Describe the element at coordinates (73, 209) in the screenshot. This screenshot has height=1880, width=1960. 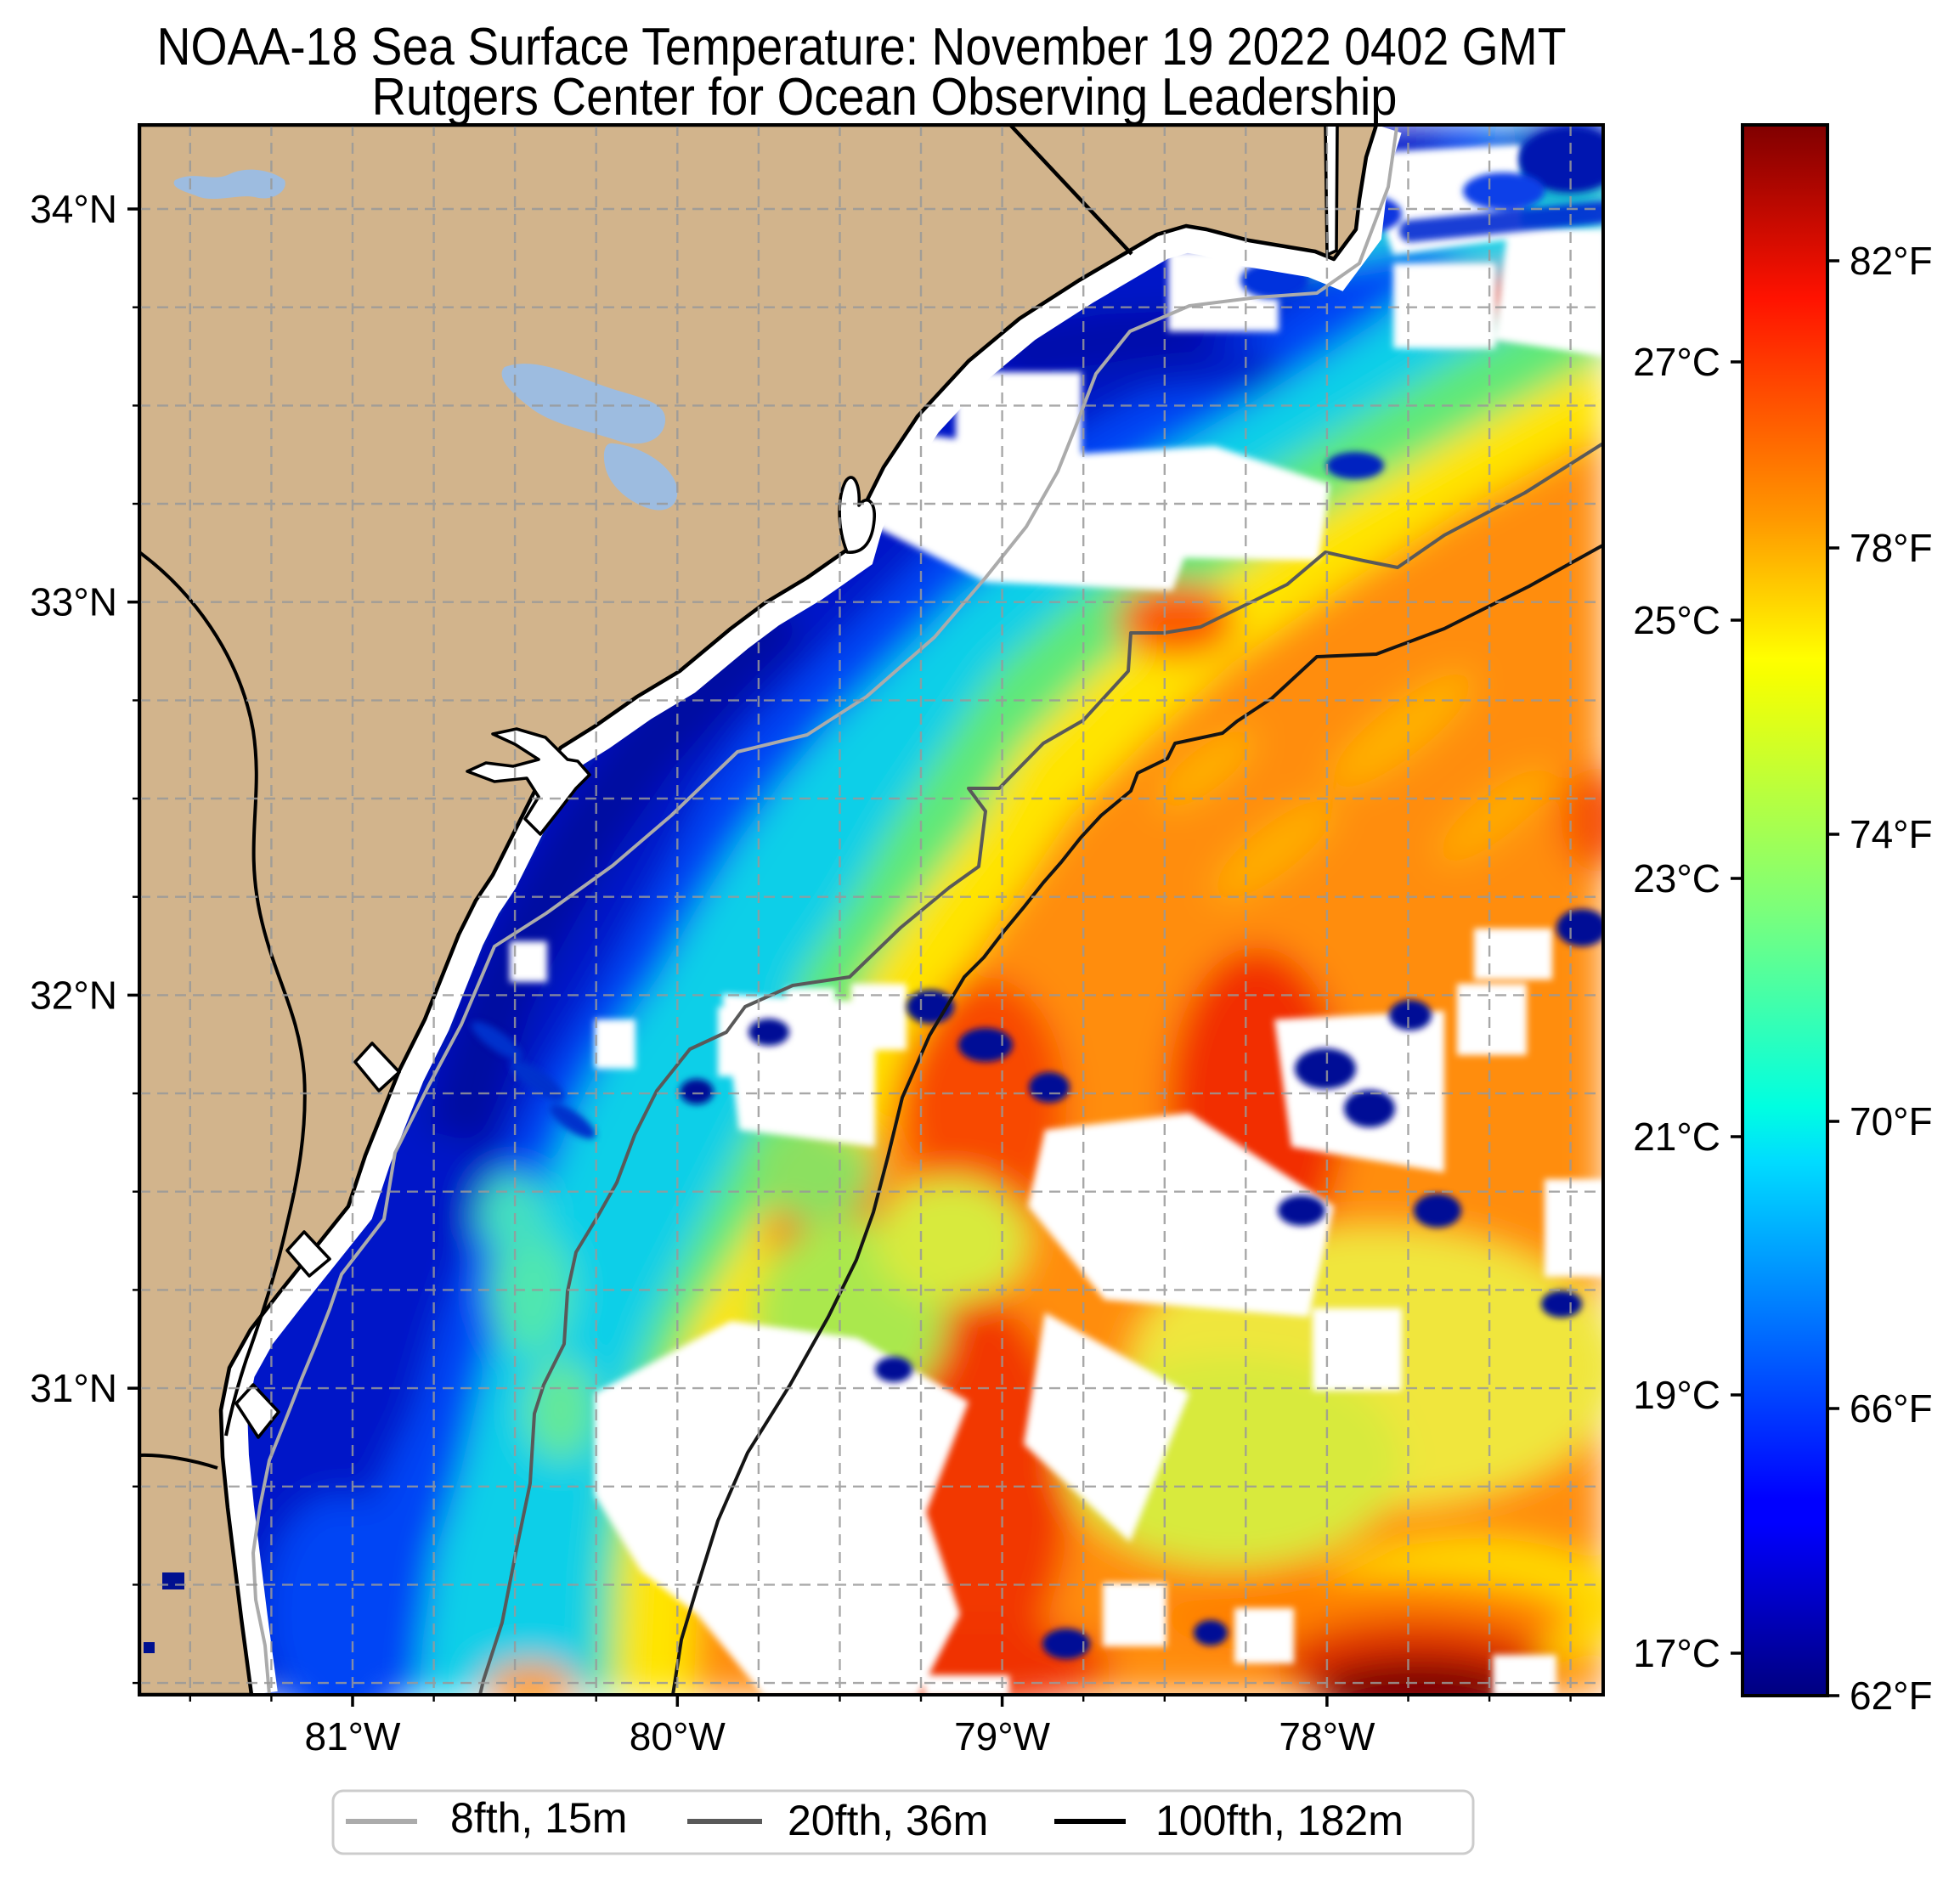
I see `svg-text: 34°N` at that location.